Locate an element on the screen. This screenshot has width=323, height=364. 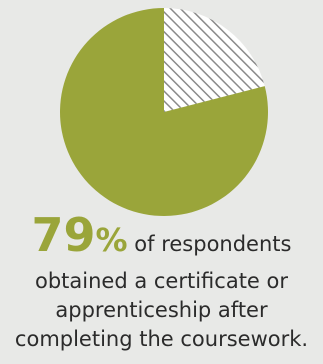
caption-line-3: apprenticeship after is located at coordinates (161, 310).